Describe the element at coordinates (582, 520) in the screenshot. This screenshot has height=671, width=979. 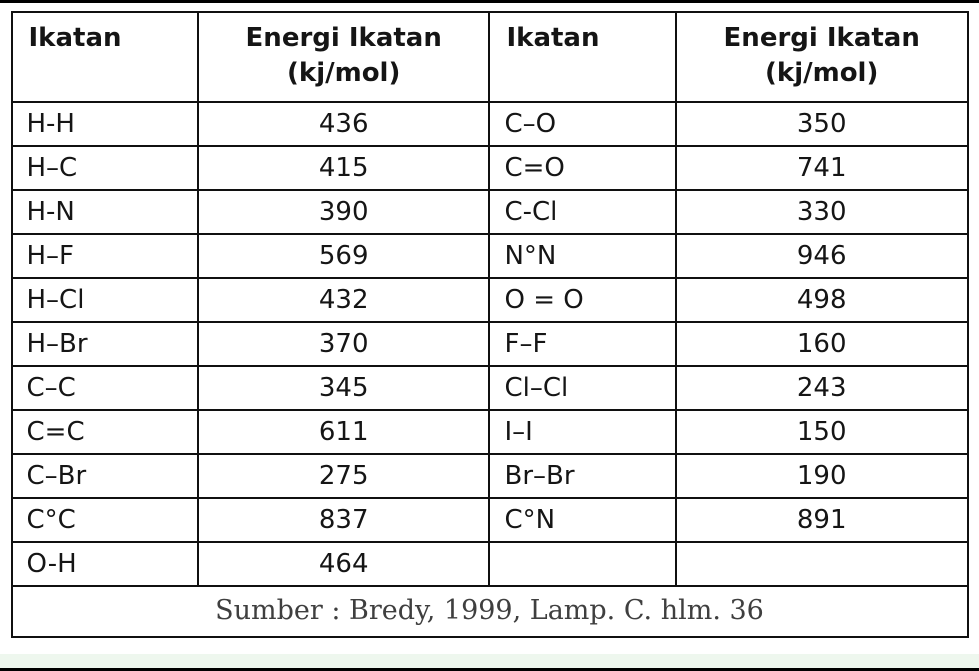
I see `table-cell-bond: C°N` at that location.